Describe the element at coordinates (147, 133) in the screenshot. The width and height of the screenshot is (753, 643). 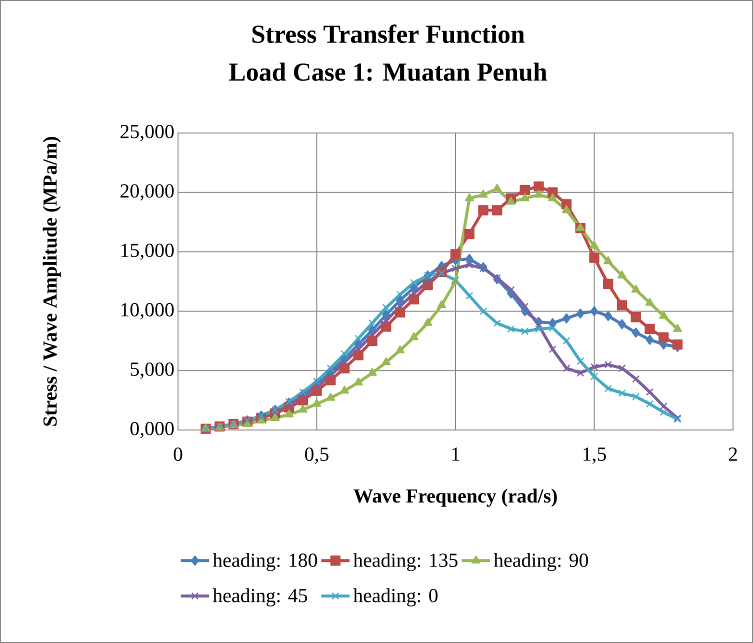
I see `y-tick-label: 25,000` at that location.